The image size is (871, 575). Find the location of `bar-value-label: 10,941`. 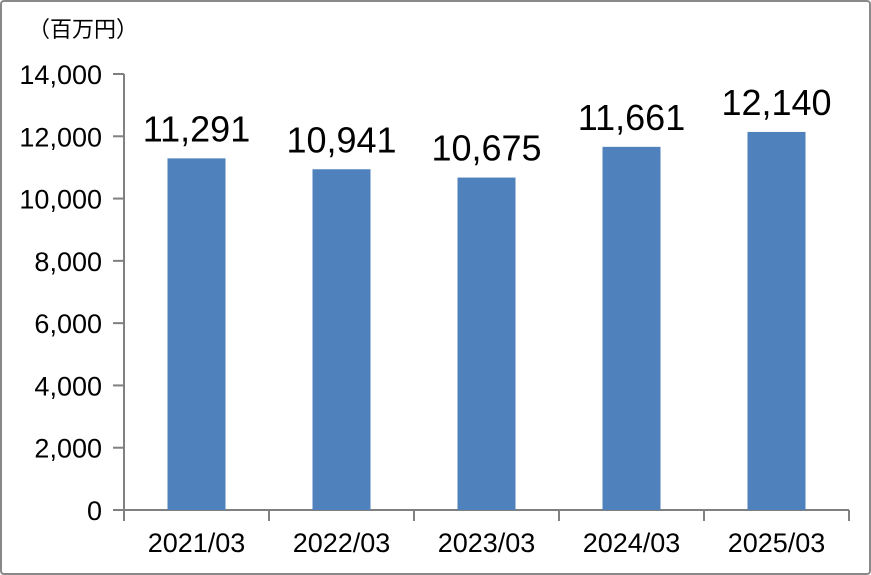

bar-value-label: 10,941 is located at coordinates (341, 139).